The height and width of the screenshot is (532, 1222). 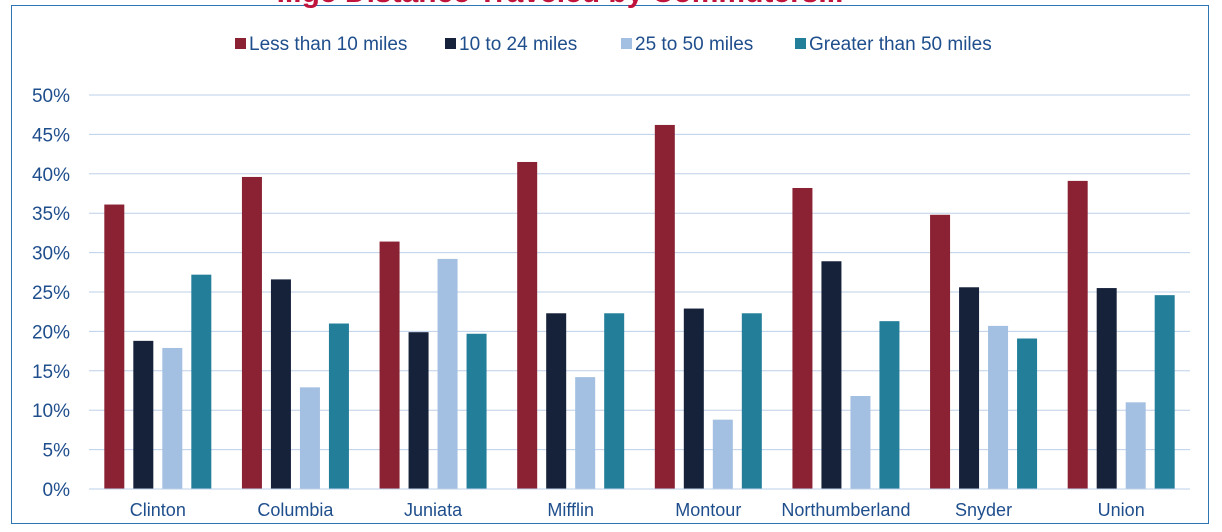 I want to click on legend-label: Greater than 50 miles, so click(x=900, y=44).